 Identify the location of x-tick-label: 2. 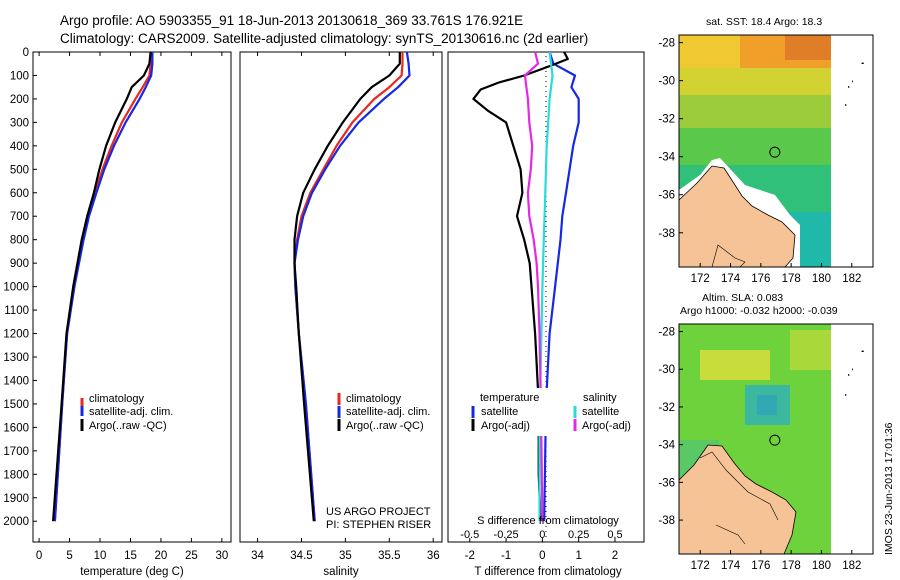
(615, 556).